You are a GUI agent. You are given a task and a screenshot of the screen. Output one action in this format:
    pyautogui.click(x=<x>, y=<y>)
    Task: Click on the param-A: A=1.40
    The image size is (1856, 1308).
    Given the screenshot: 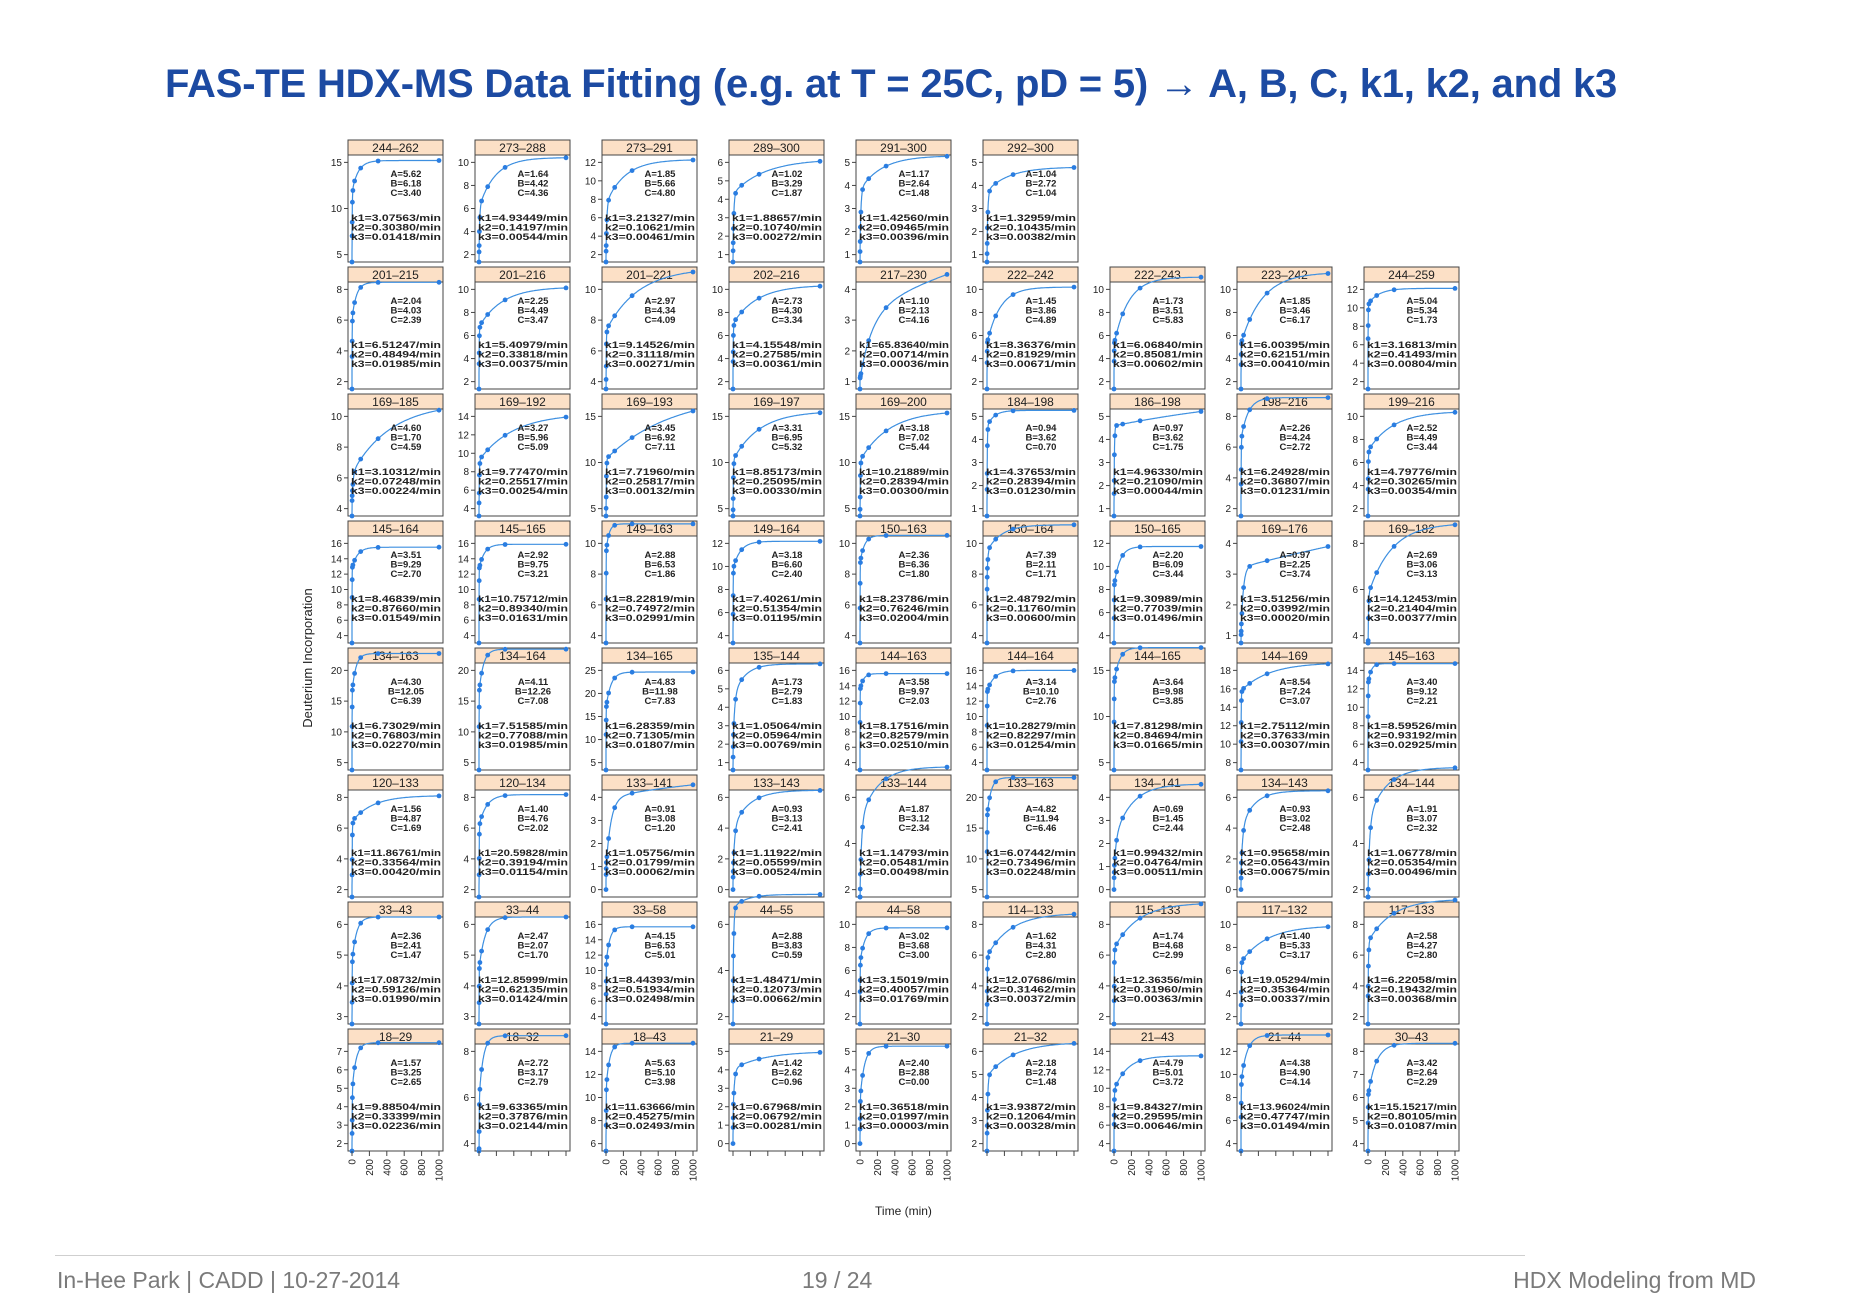 What is the action you would take?
    pyautogui.click(x=1295, y=936)
    